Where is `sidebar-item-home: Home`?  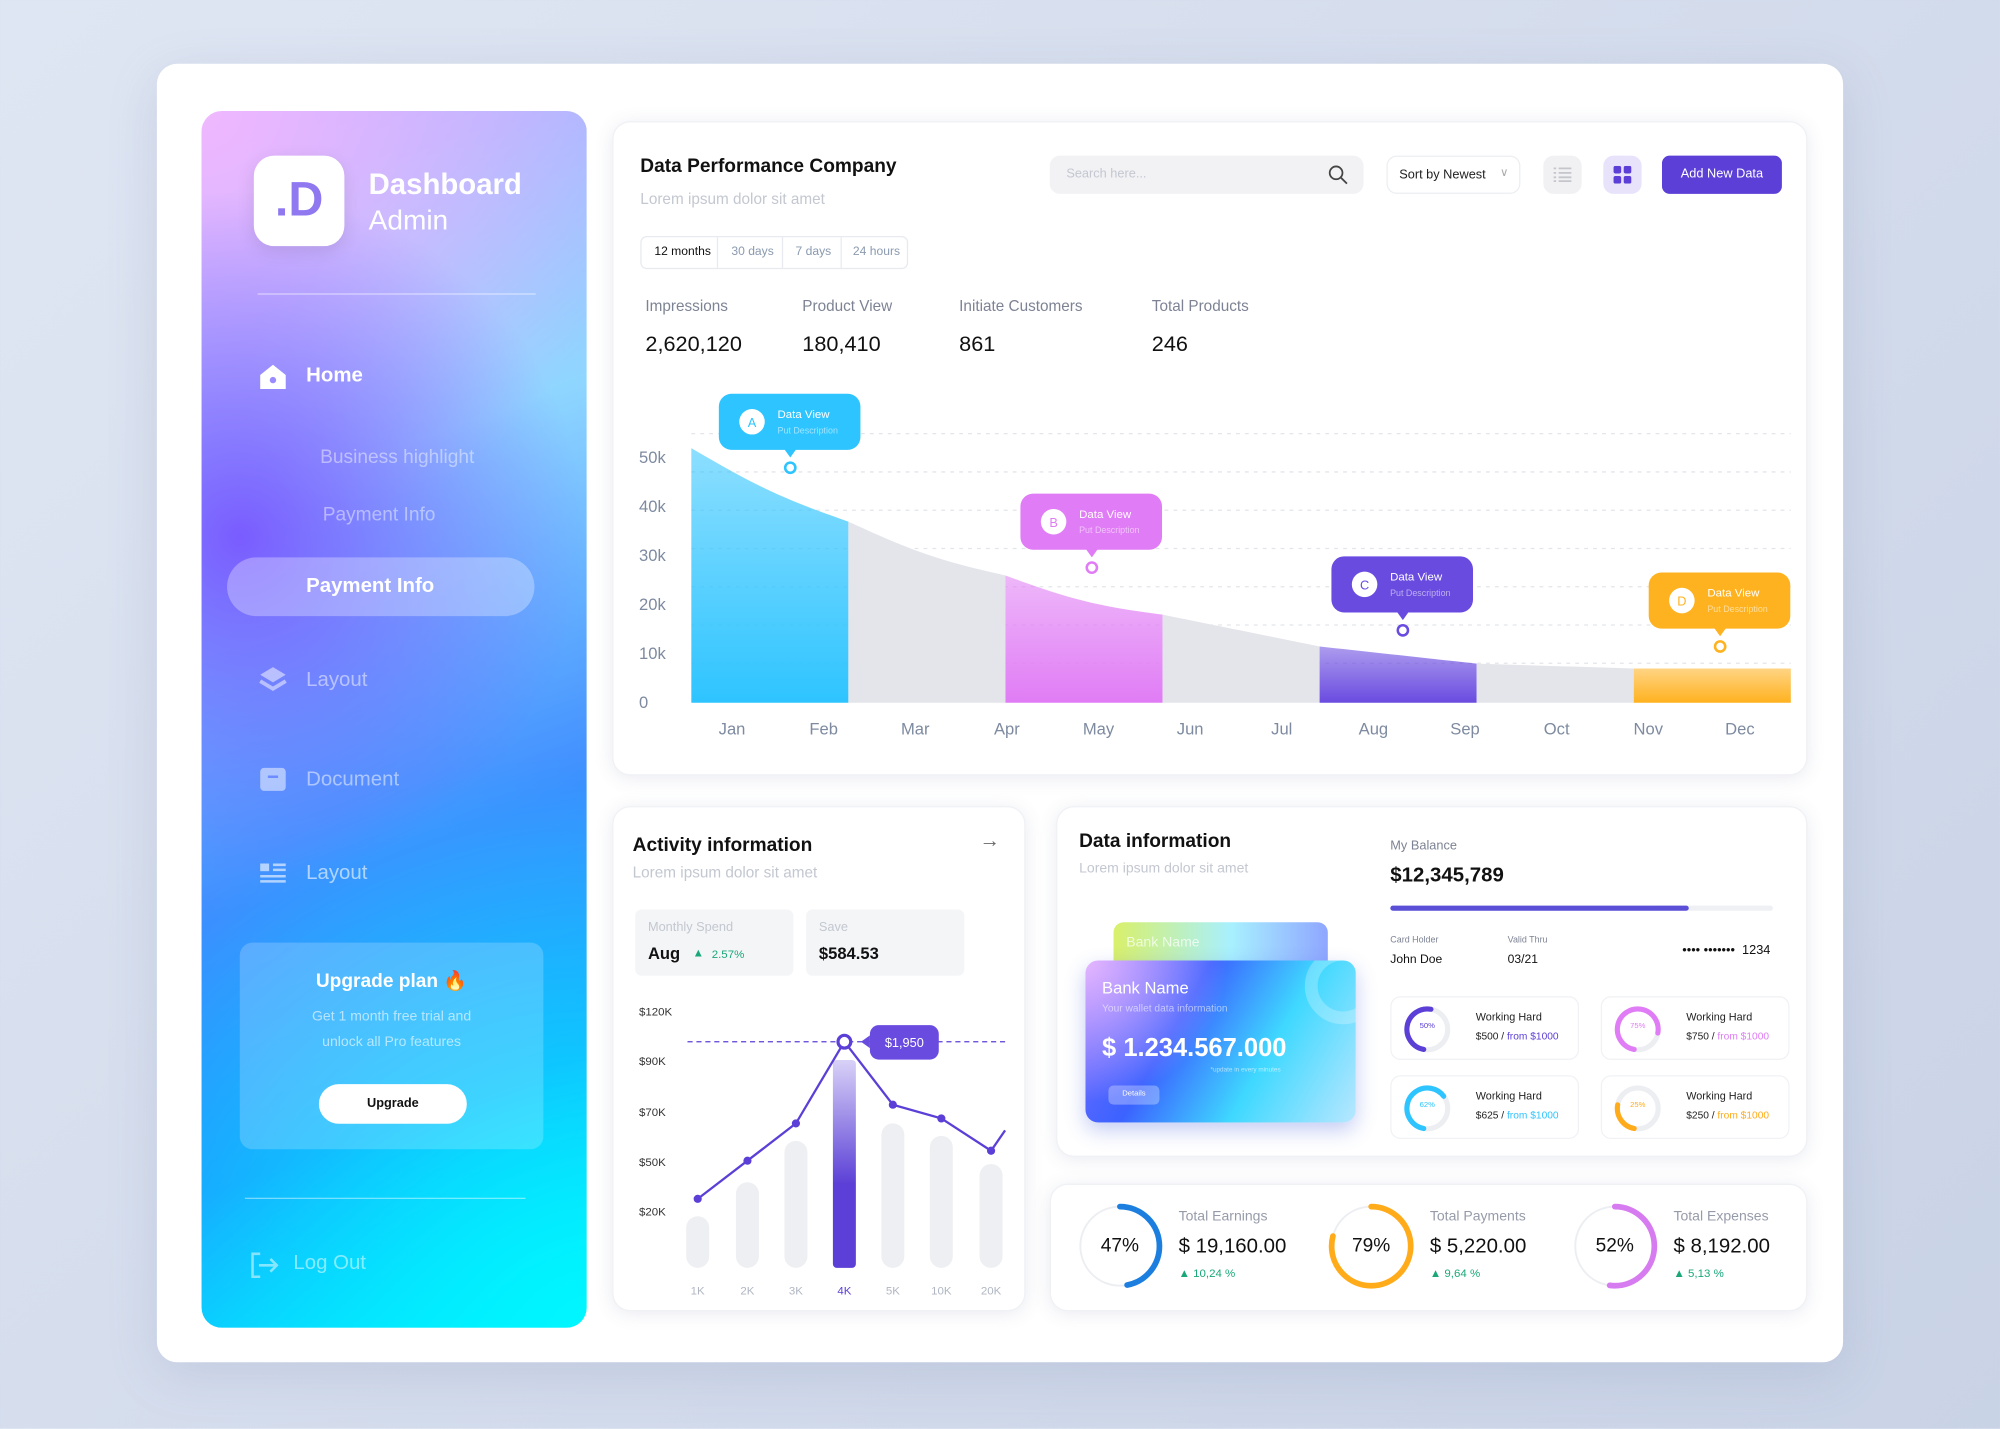
sidebar-item-home: Home is located at coordinates (398, 377).